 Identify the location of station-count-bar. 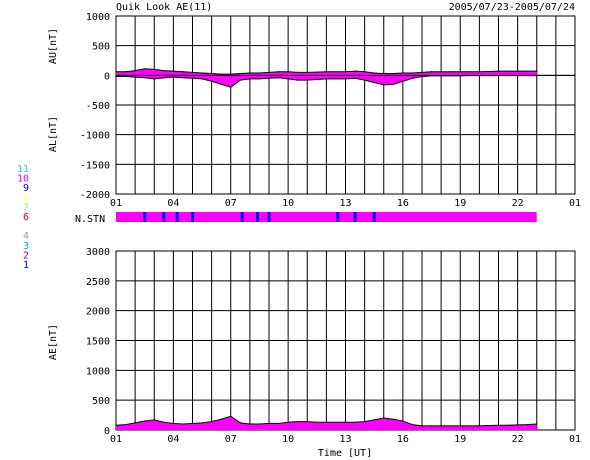
(326, 217).